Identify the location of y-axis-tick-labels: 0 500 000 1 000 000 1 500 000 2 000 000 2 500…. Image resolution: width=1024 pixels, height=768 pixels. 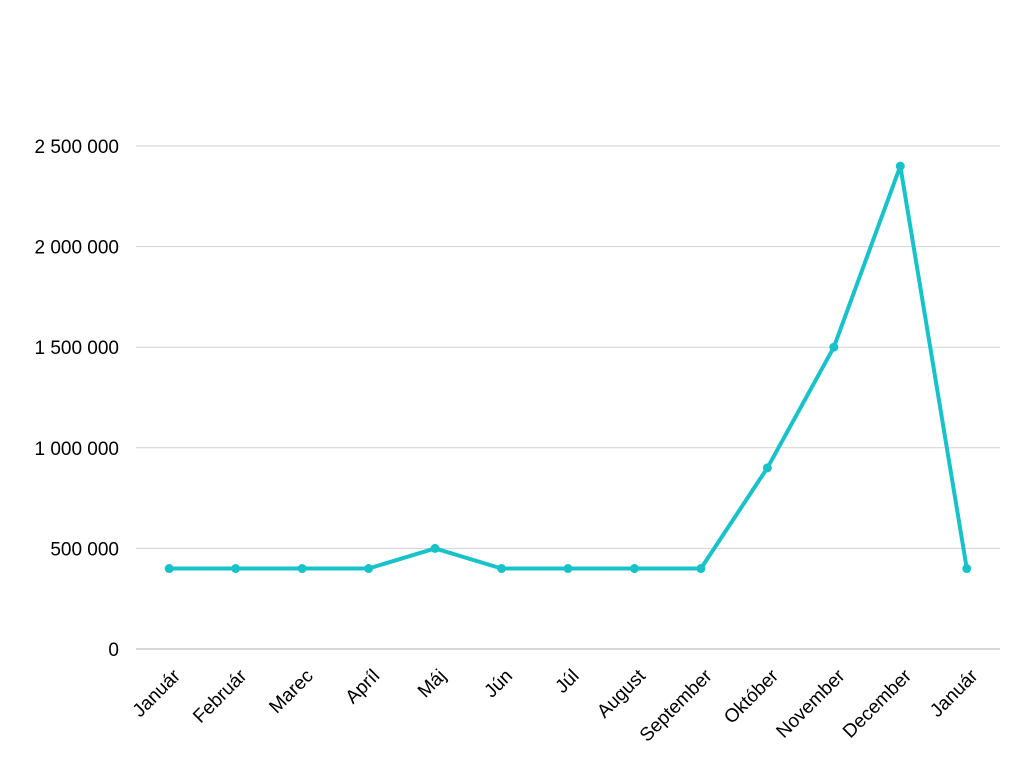
(76, 399).